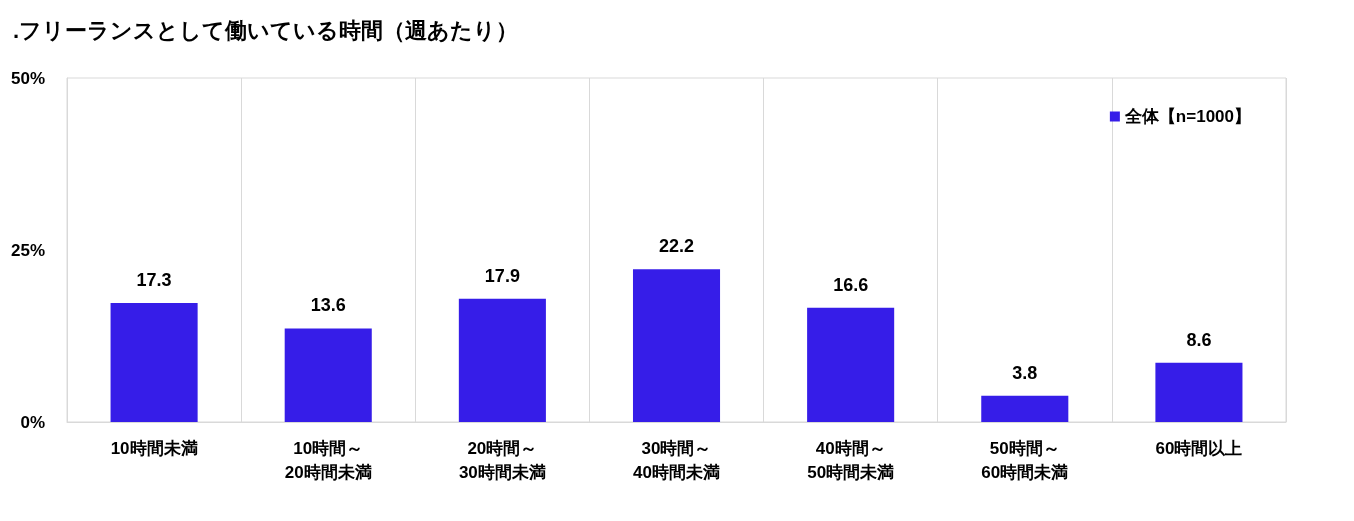  Describe the element at coordinates (851, 460) in the screenshot. I see `x-tick-label: 40時間～ 50時間未満` at that location.